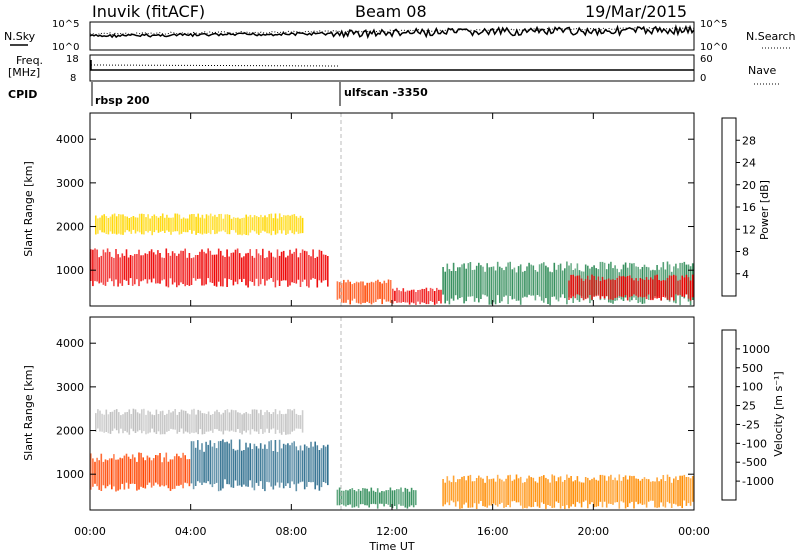 The height and width of the screenshot is (558, 800). What do you see at coordinates (218, 94) in the screenshot?
I see `cpid-row: CPID rbsp 200 ulfscan -3350` at bounding box center [218, 94].